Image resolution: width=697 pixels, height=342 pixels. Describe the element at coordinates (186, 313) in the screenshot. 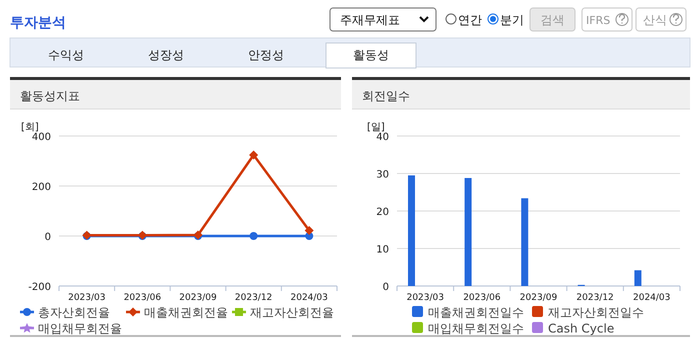

I see `legend-label: 매출채권회전율` at that location.